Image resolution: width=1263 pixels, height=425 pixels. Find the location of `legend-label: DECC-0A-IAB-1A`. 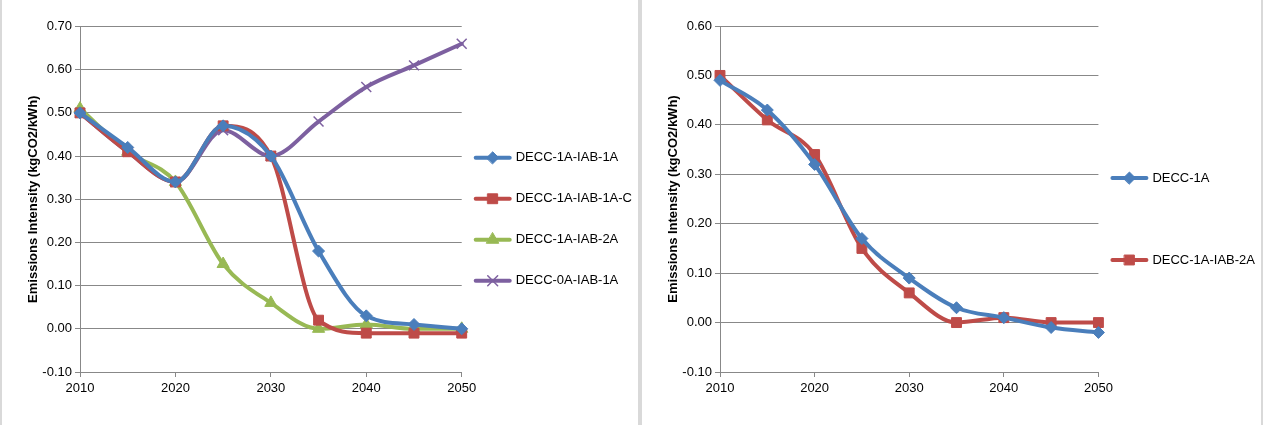

legend-label: DECC-0A-IAB-1A is located at coordinates (567, 280).